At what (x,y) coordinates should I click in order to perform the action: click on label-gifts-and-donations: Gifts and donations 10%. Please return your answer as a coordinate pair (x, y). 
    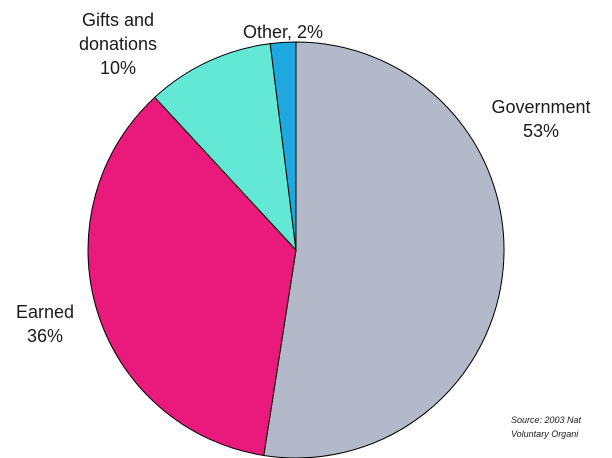
    Looking at the image, I should click on (118, 44).